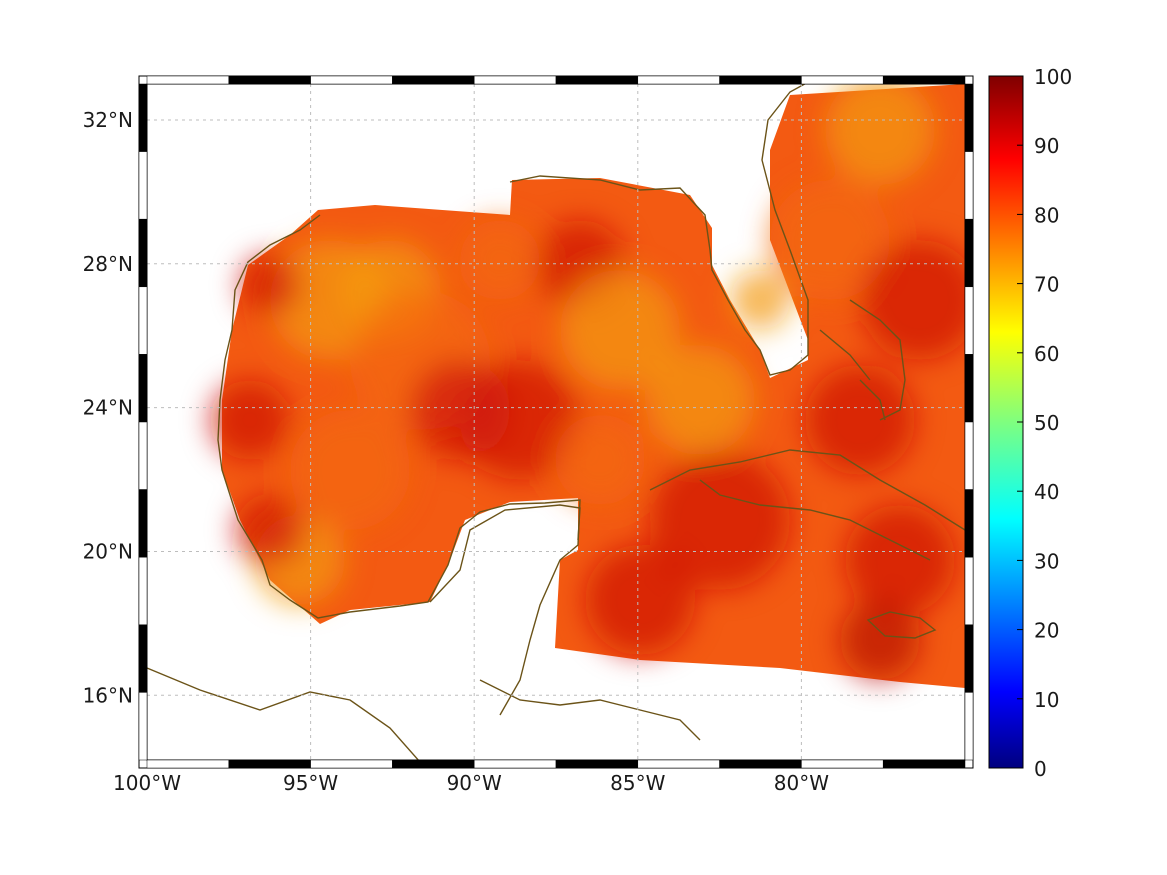 The image size is (1167, 875). I want to click on colorbar-tick-label: 90, so click(1046, 146).